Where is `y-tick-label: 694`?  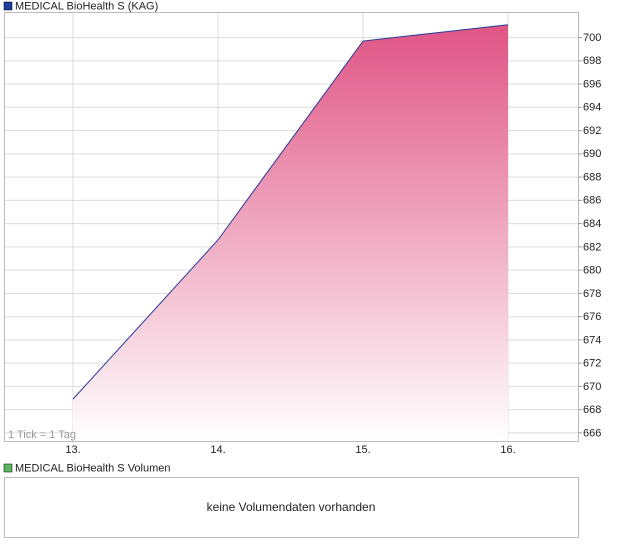 y-tick-label: 694 is located at coordinates (592, 108).